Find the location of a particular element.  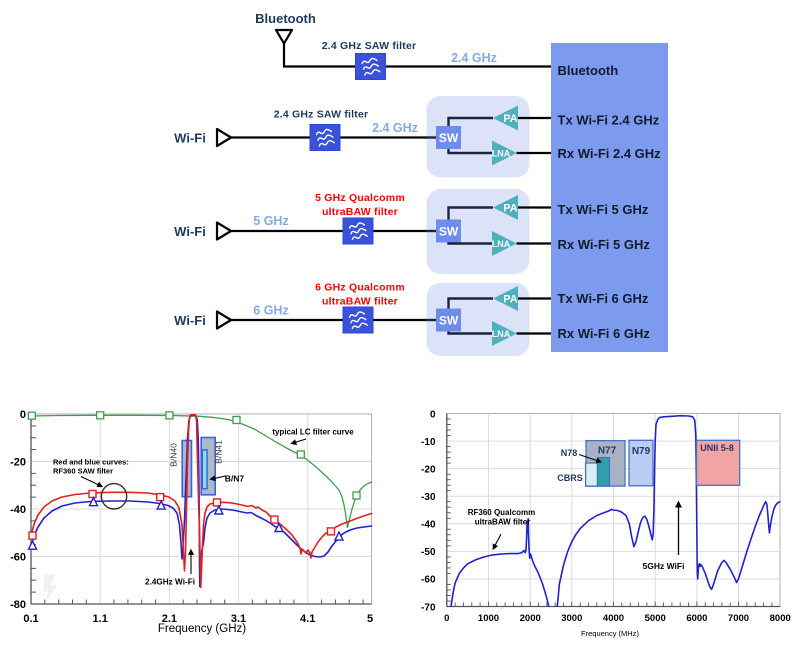

svg-text: 2.1 is located at coordinates (169, 619).